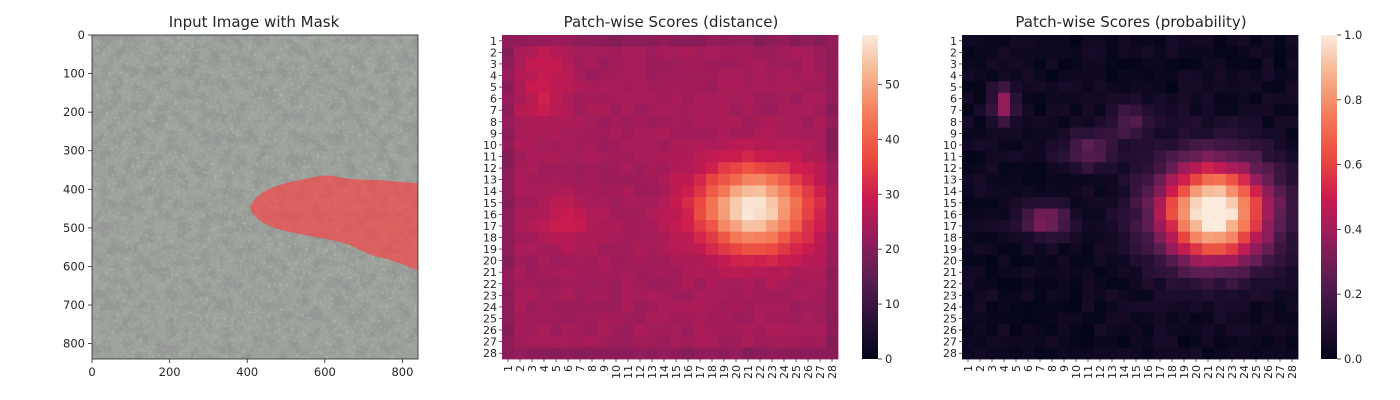 The width and height of the screenshot is (1400, 400). I want to click on col-tick-label: 21, so click(1208, 372).